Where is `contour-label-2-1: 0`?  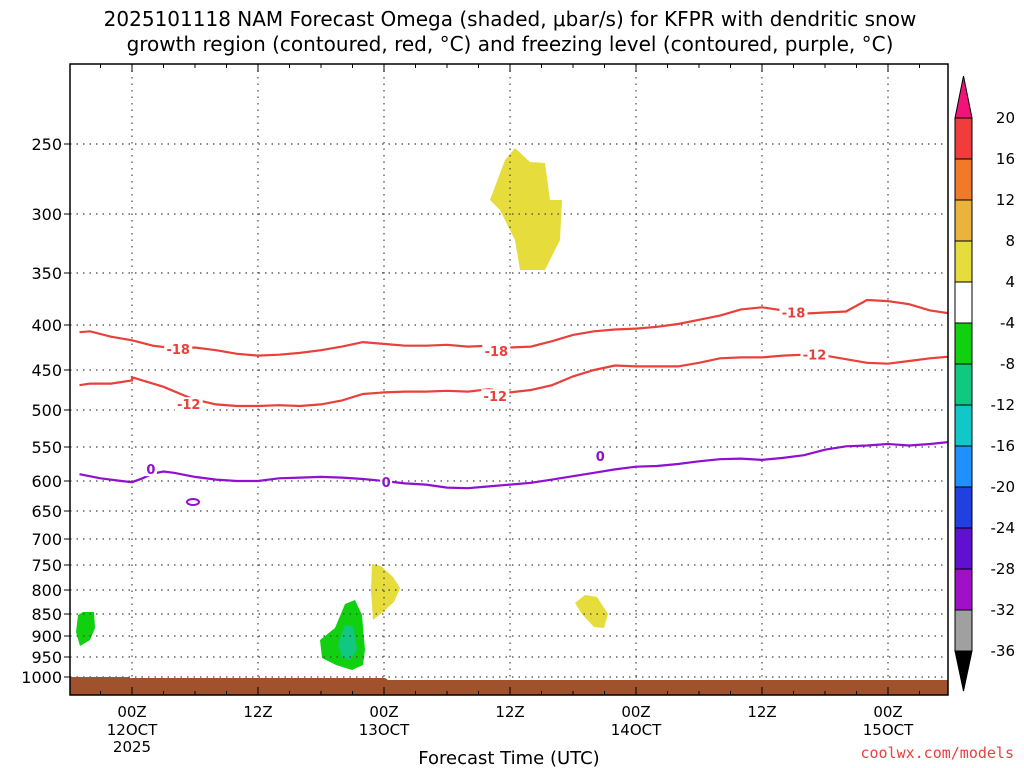
contour-label-2-1: 0 is located at coordinates (386, 483).